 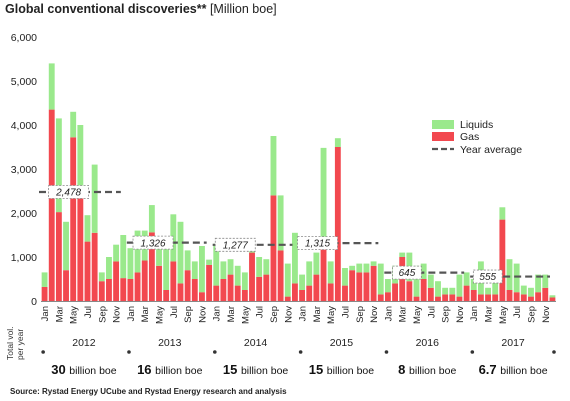 What do you see at coordinates (84, 343) in the screenshot?
I see `year-label: 2012` at bounding box center [84, 343].